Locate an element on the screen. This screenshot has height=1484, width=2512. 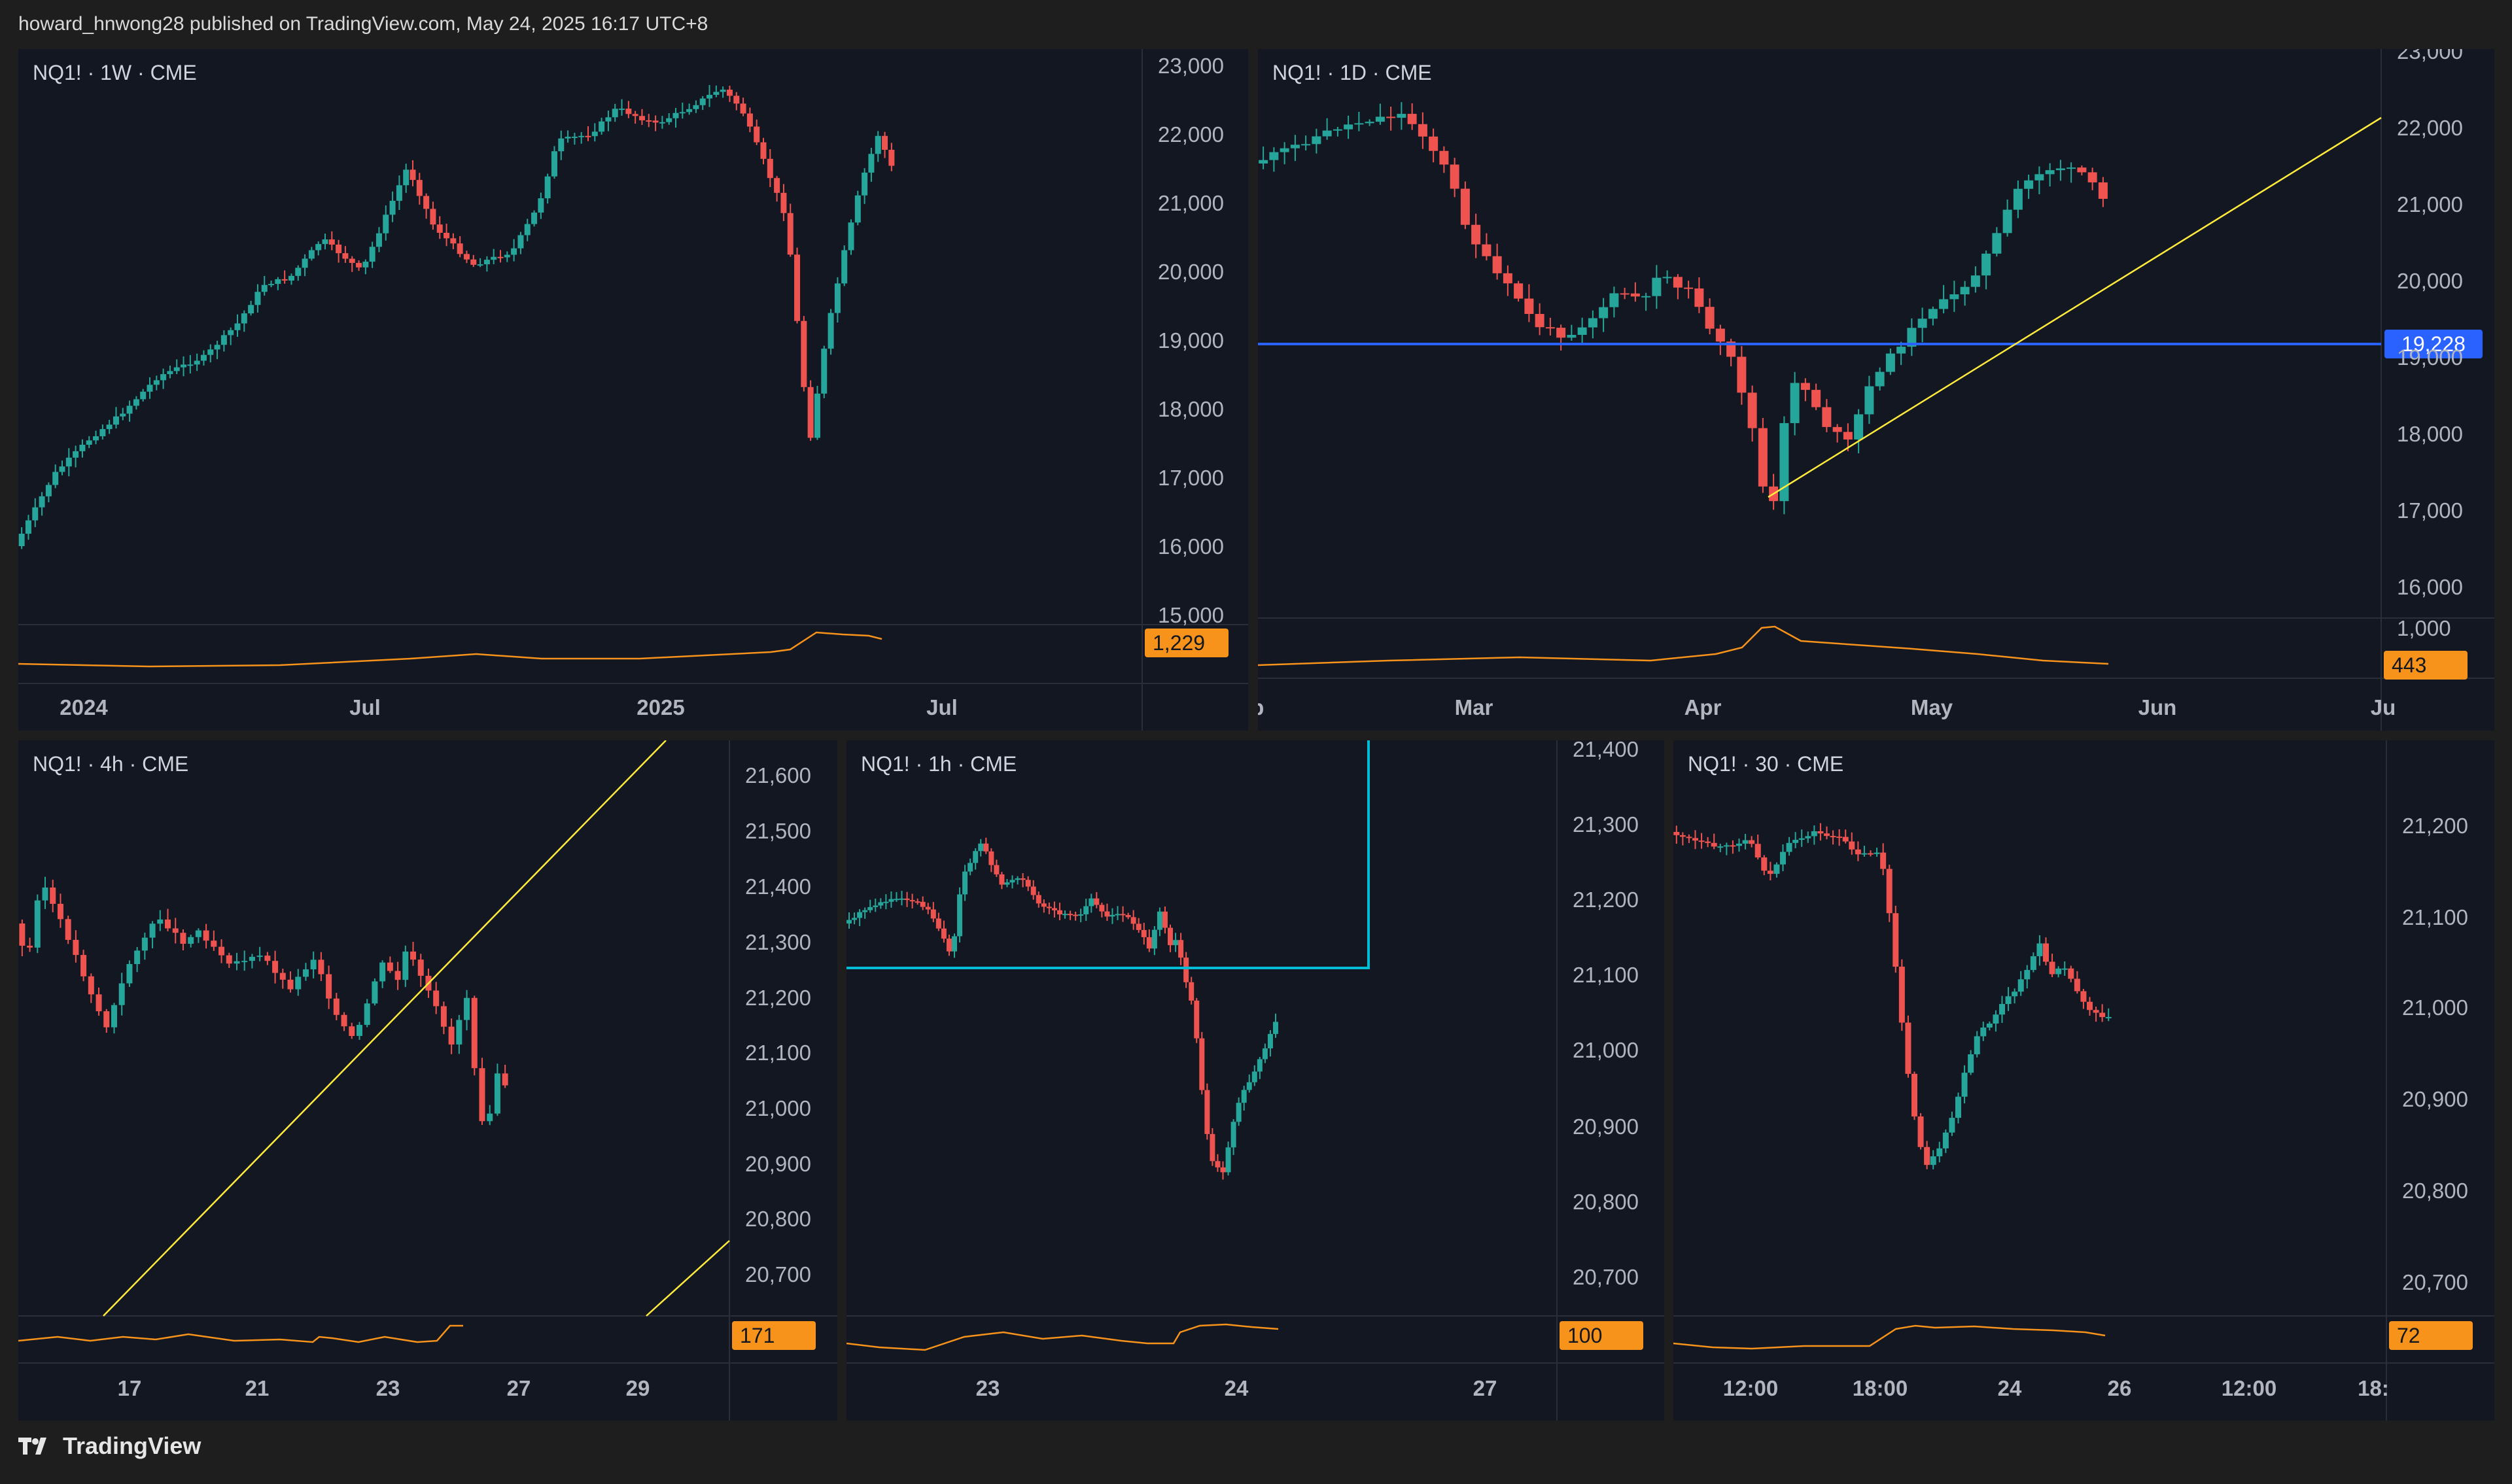
symbol-label: NQ1! · 1h · CME is located at coordinates (939, 764).